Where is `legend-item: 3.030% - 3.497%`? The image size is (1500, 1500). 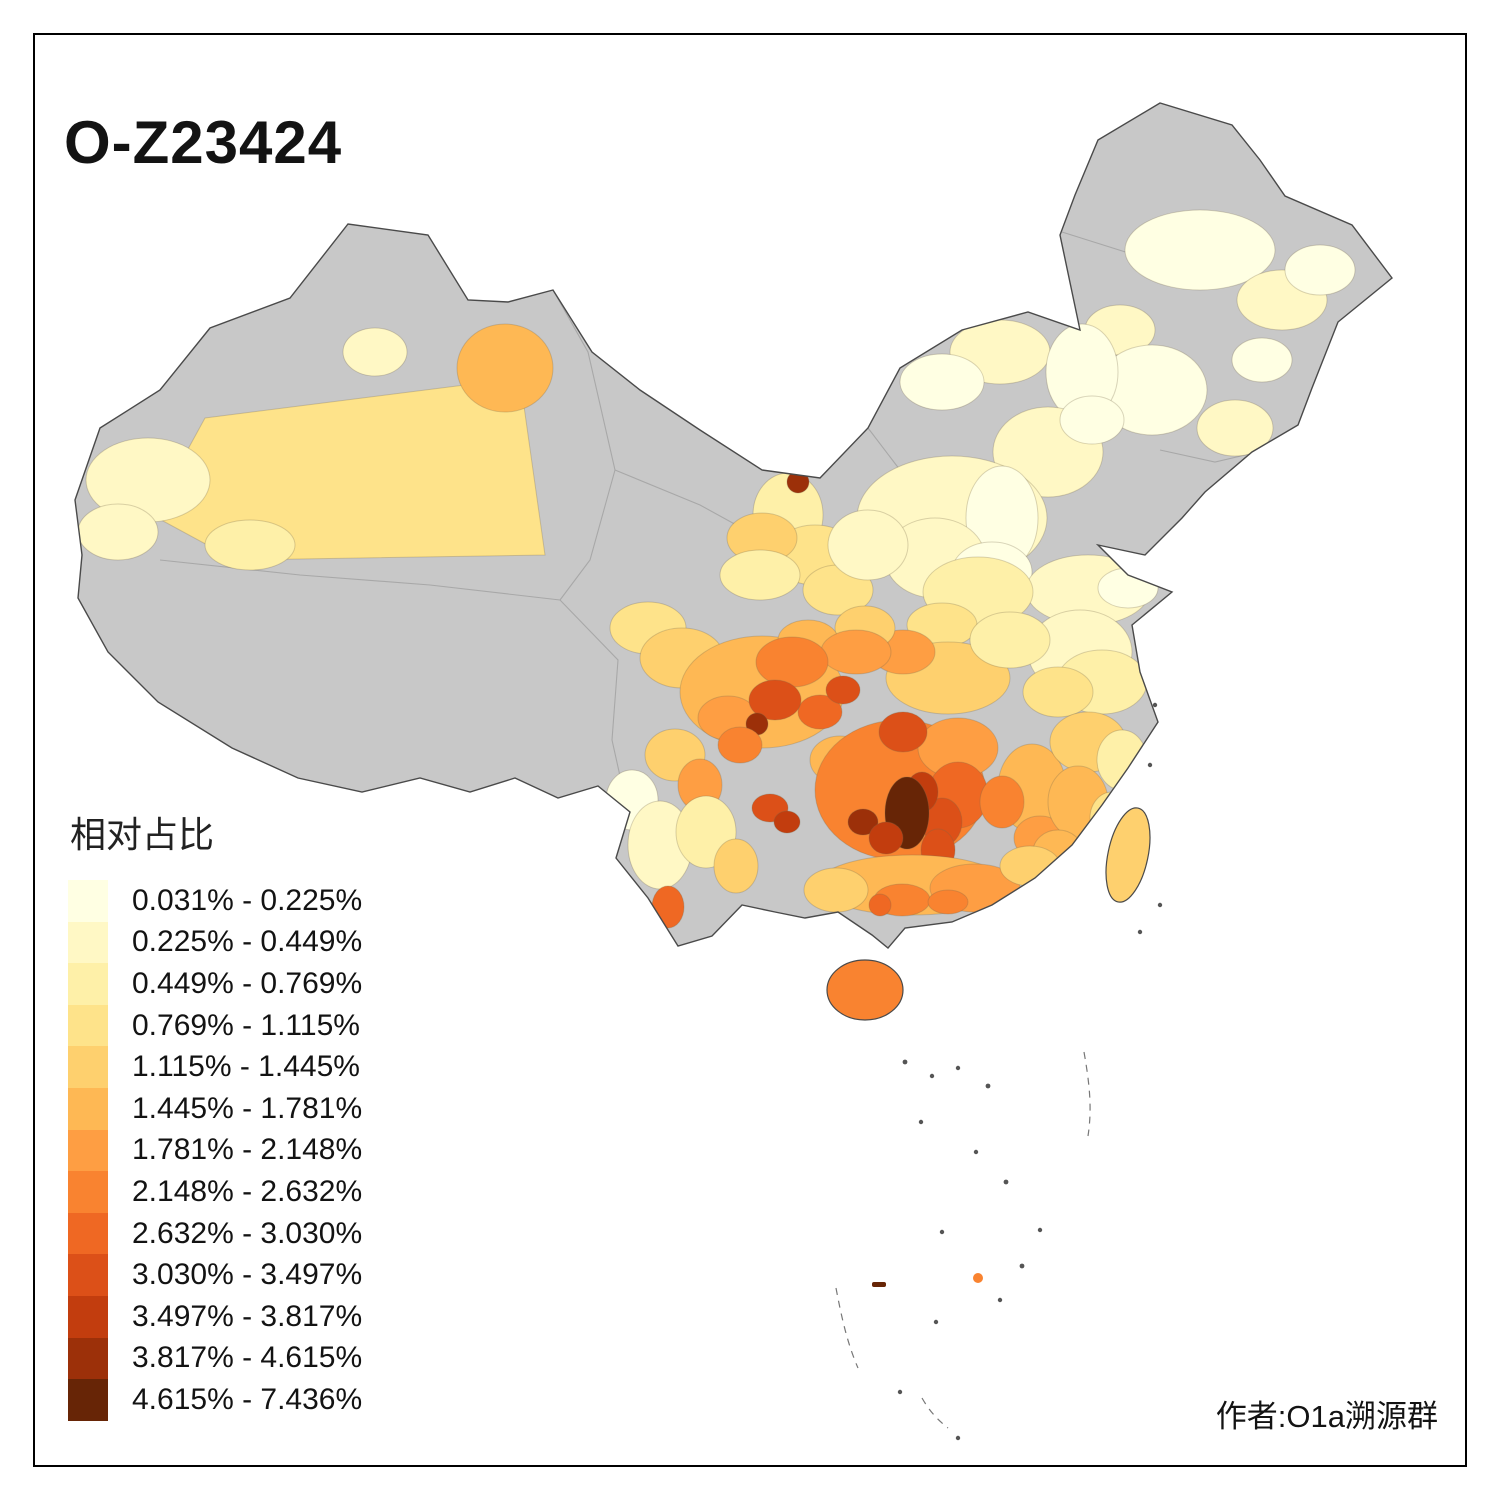
legend-item: 3.030% - 3.497% is located at coordinates (215, 1275).